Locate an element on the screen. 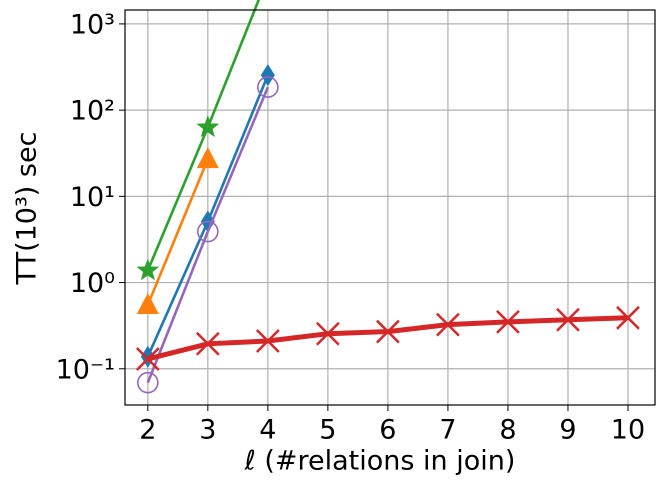 This screenshot has height=494, width=664. y-axis-label: TT(10³) sec is located at coordinates (27, 209).